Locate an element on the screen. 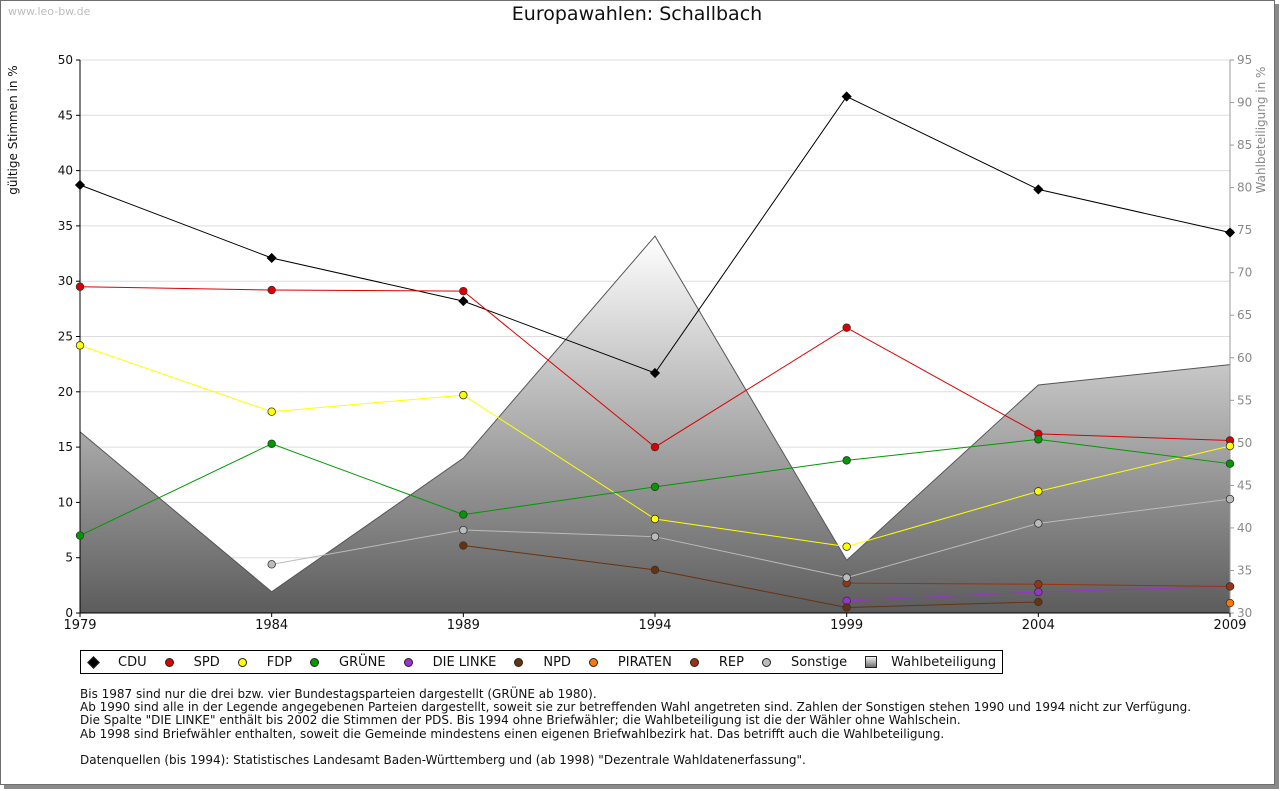 The image size is (1280, 791). y2-tick-label: 70 is located at coordinates (1244, 273).